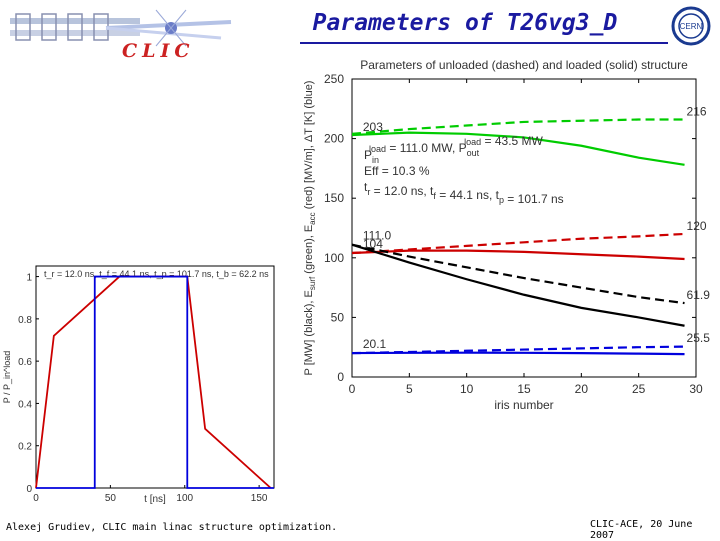 The image size is (720, 541). I want to click on inset-plot-area, so click(155, 377).